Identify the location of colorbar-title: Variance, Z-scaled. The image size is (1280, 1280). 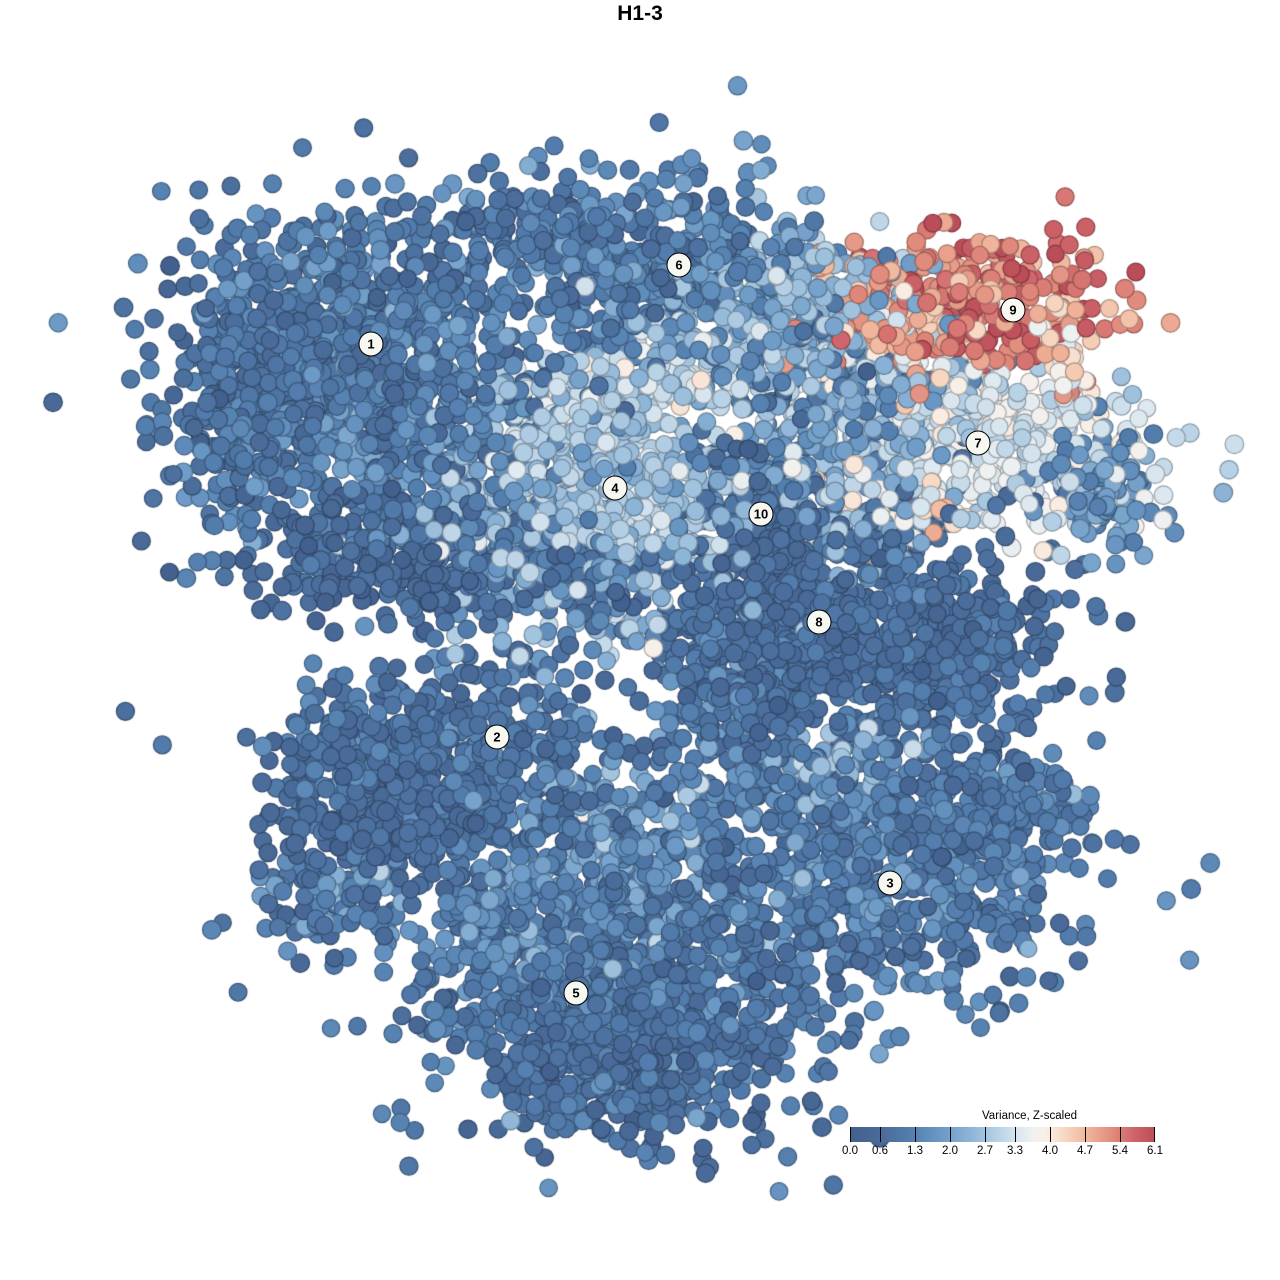
(1029, 1116).